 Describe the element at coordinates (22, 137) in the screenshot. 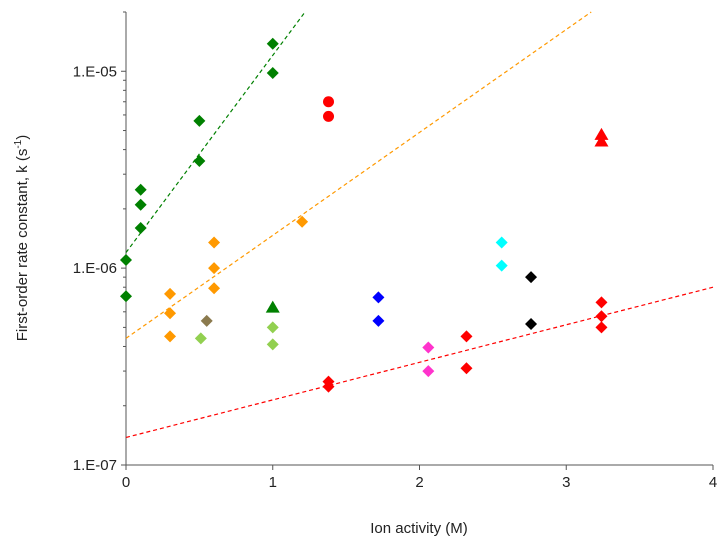

I see `y-axis-label-end: )` at that location.